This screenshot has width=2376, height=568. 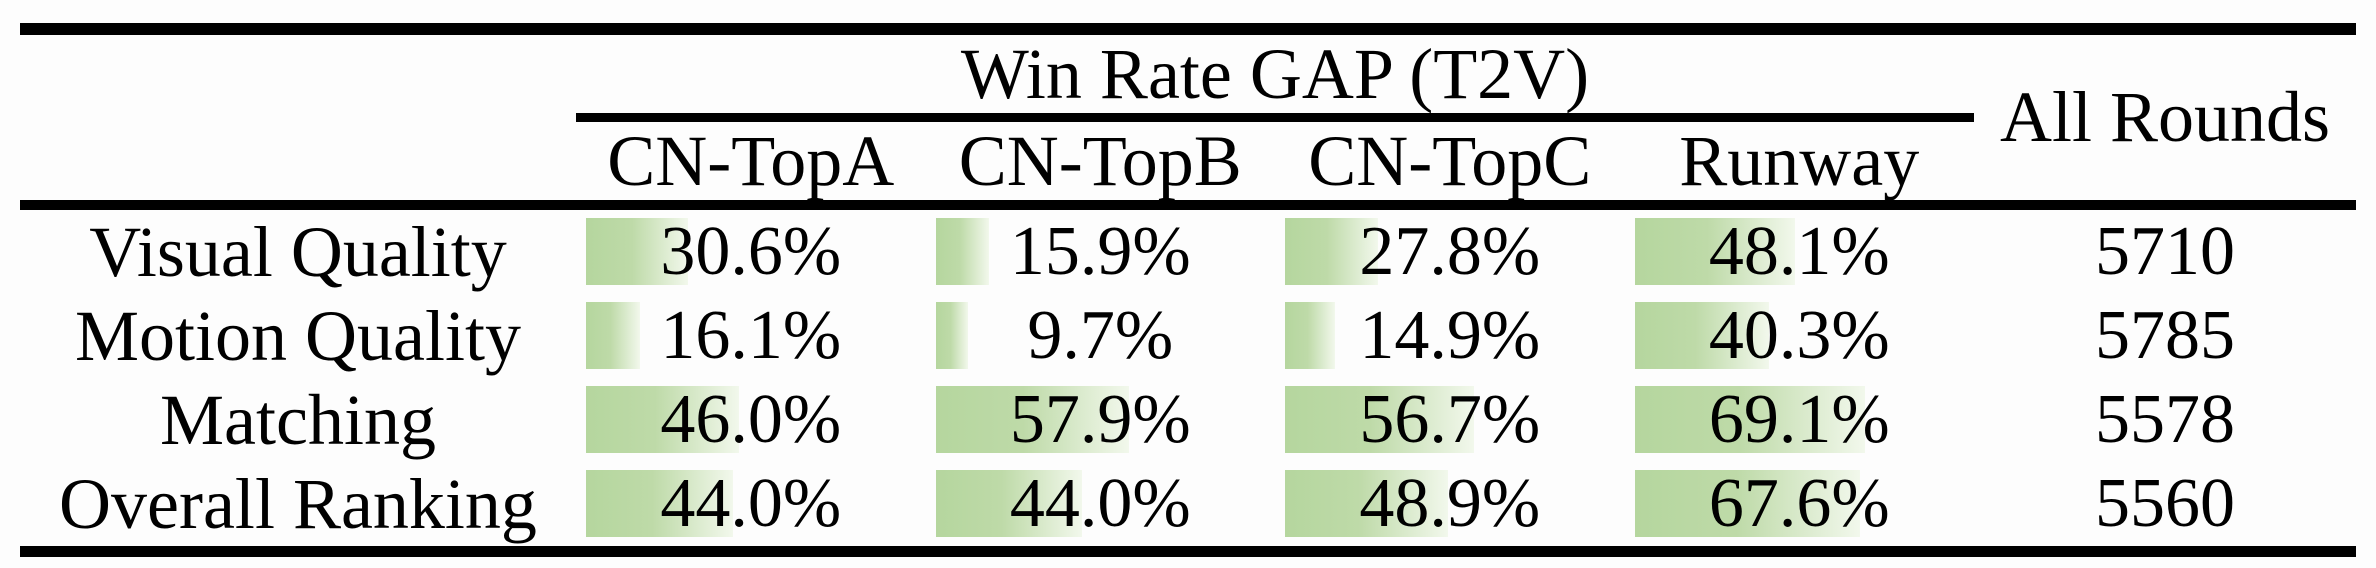 I want to click on win-rate-cell: 9.7%, so click(x=1101, y=336).